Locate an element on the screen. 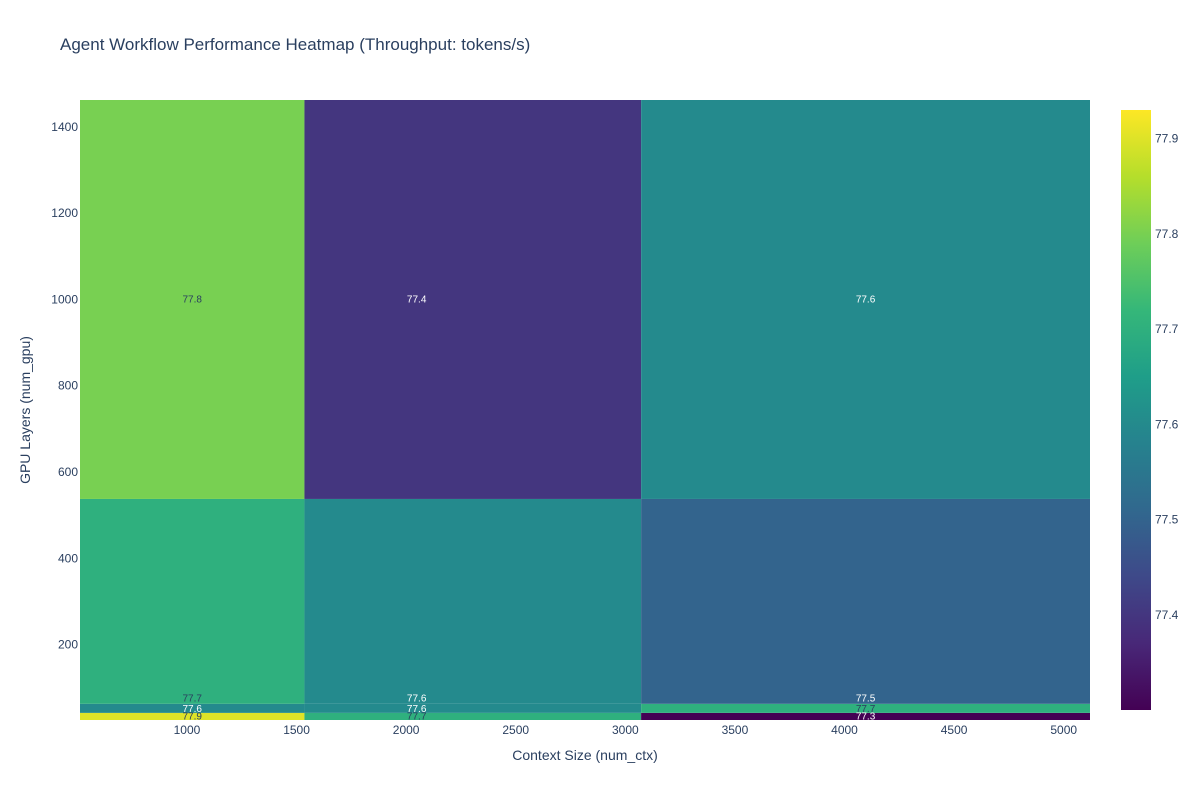 The width and height of the screenshot is (1200, 800). x-tick-label: 1000 is located at coordinates (187, 730).